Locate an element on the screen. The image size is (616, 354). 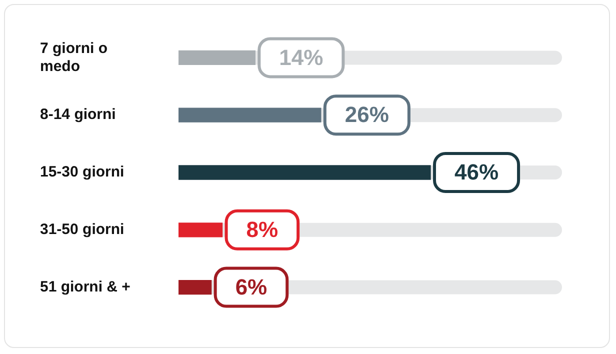
y-tick-label: 31-50 giorni is located at coordinates (82, 229).